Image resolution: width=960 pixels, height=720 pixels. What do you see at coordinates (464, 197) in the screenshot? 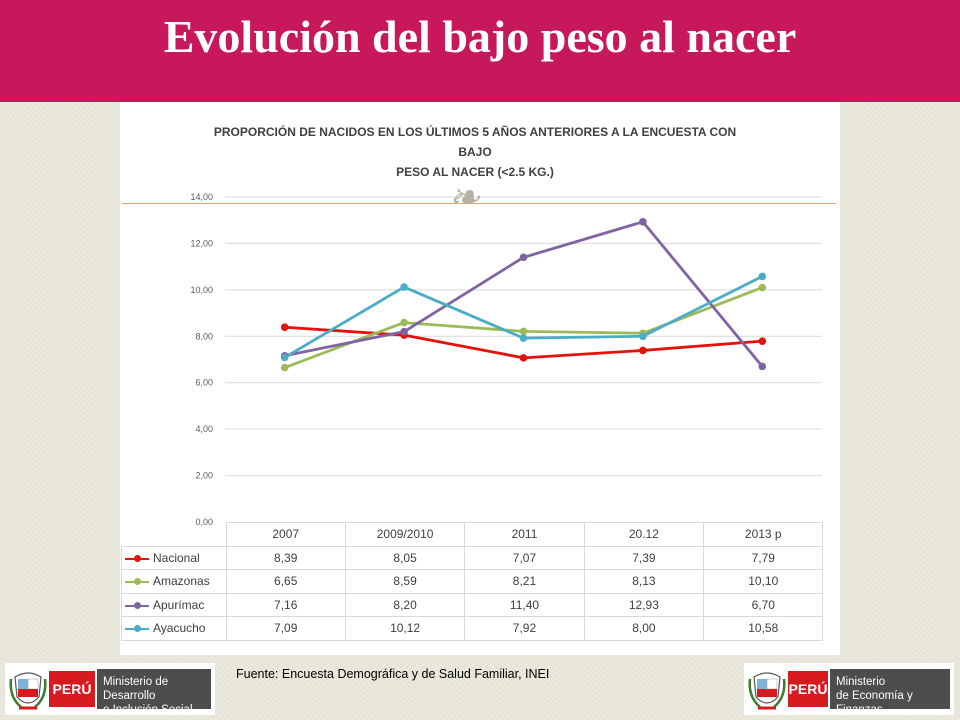
I see `fleuron-icon: ❧` at bounding box center [464, 197].